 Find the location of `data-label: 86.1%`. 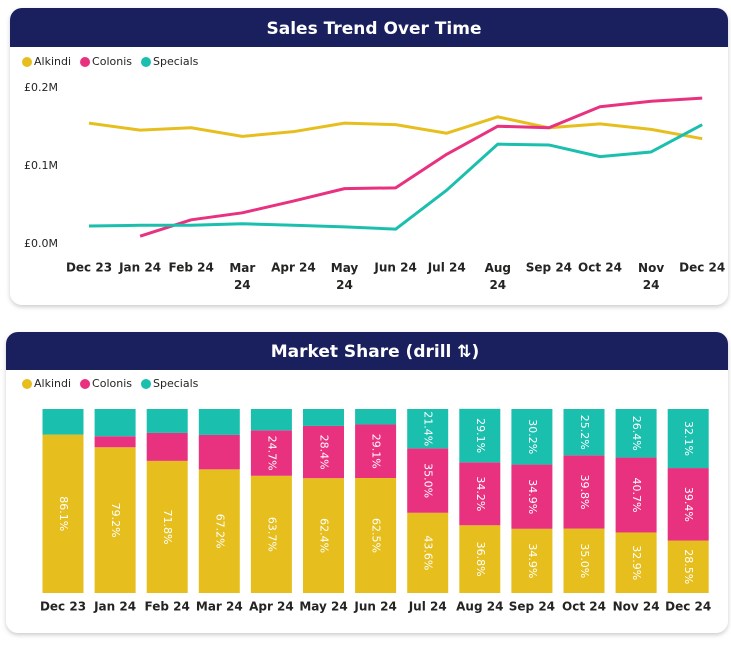

data-label: 86.1% is located at coordinates (63, 513).